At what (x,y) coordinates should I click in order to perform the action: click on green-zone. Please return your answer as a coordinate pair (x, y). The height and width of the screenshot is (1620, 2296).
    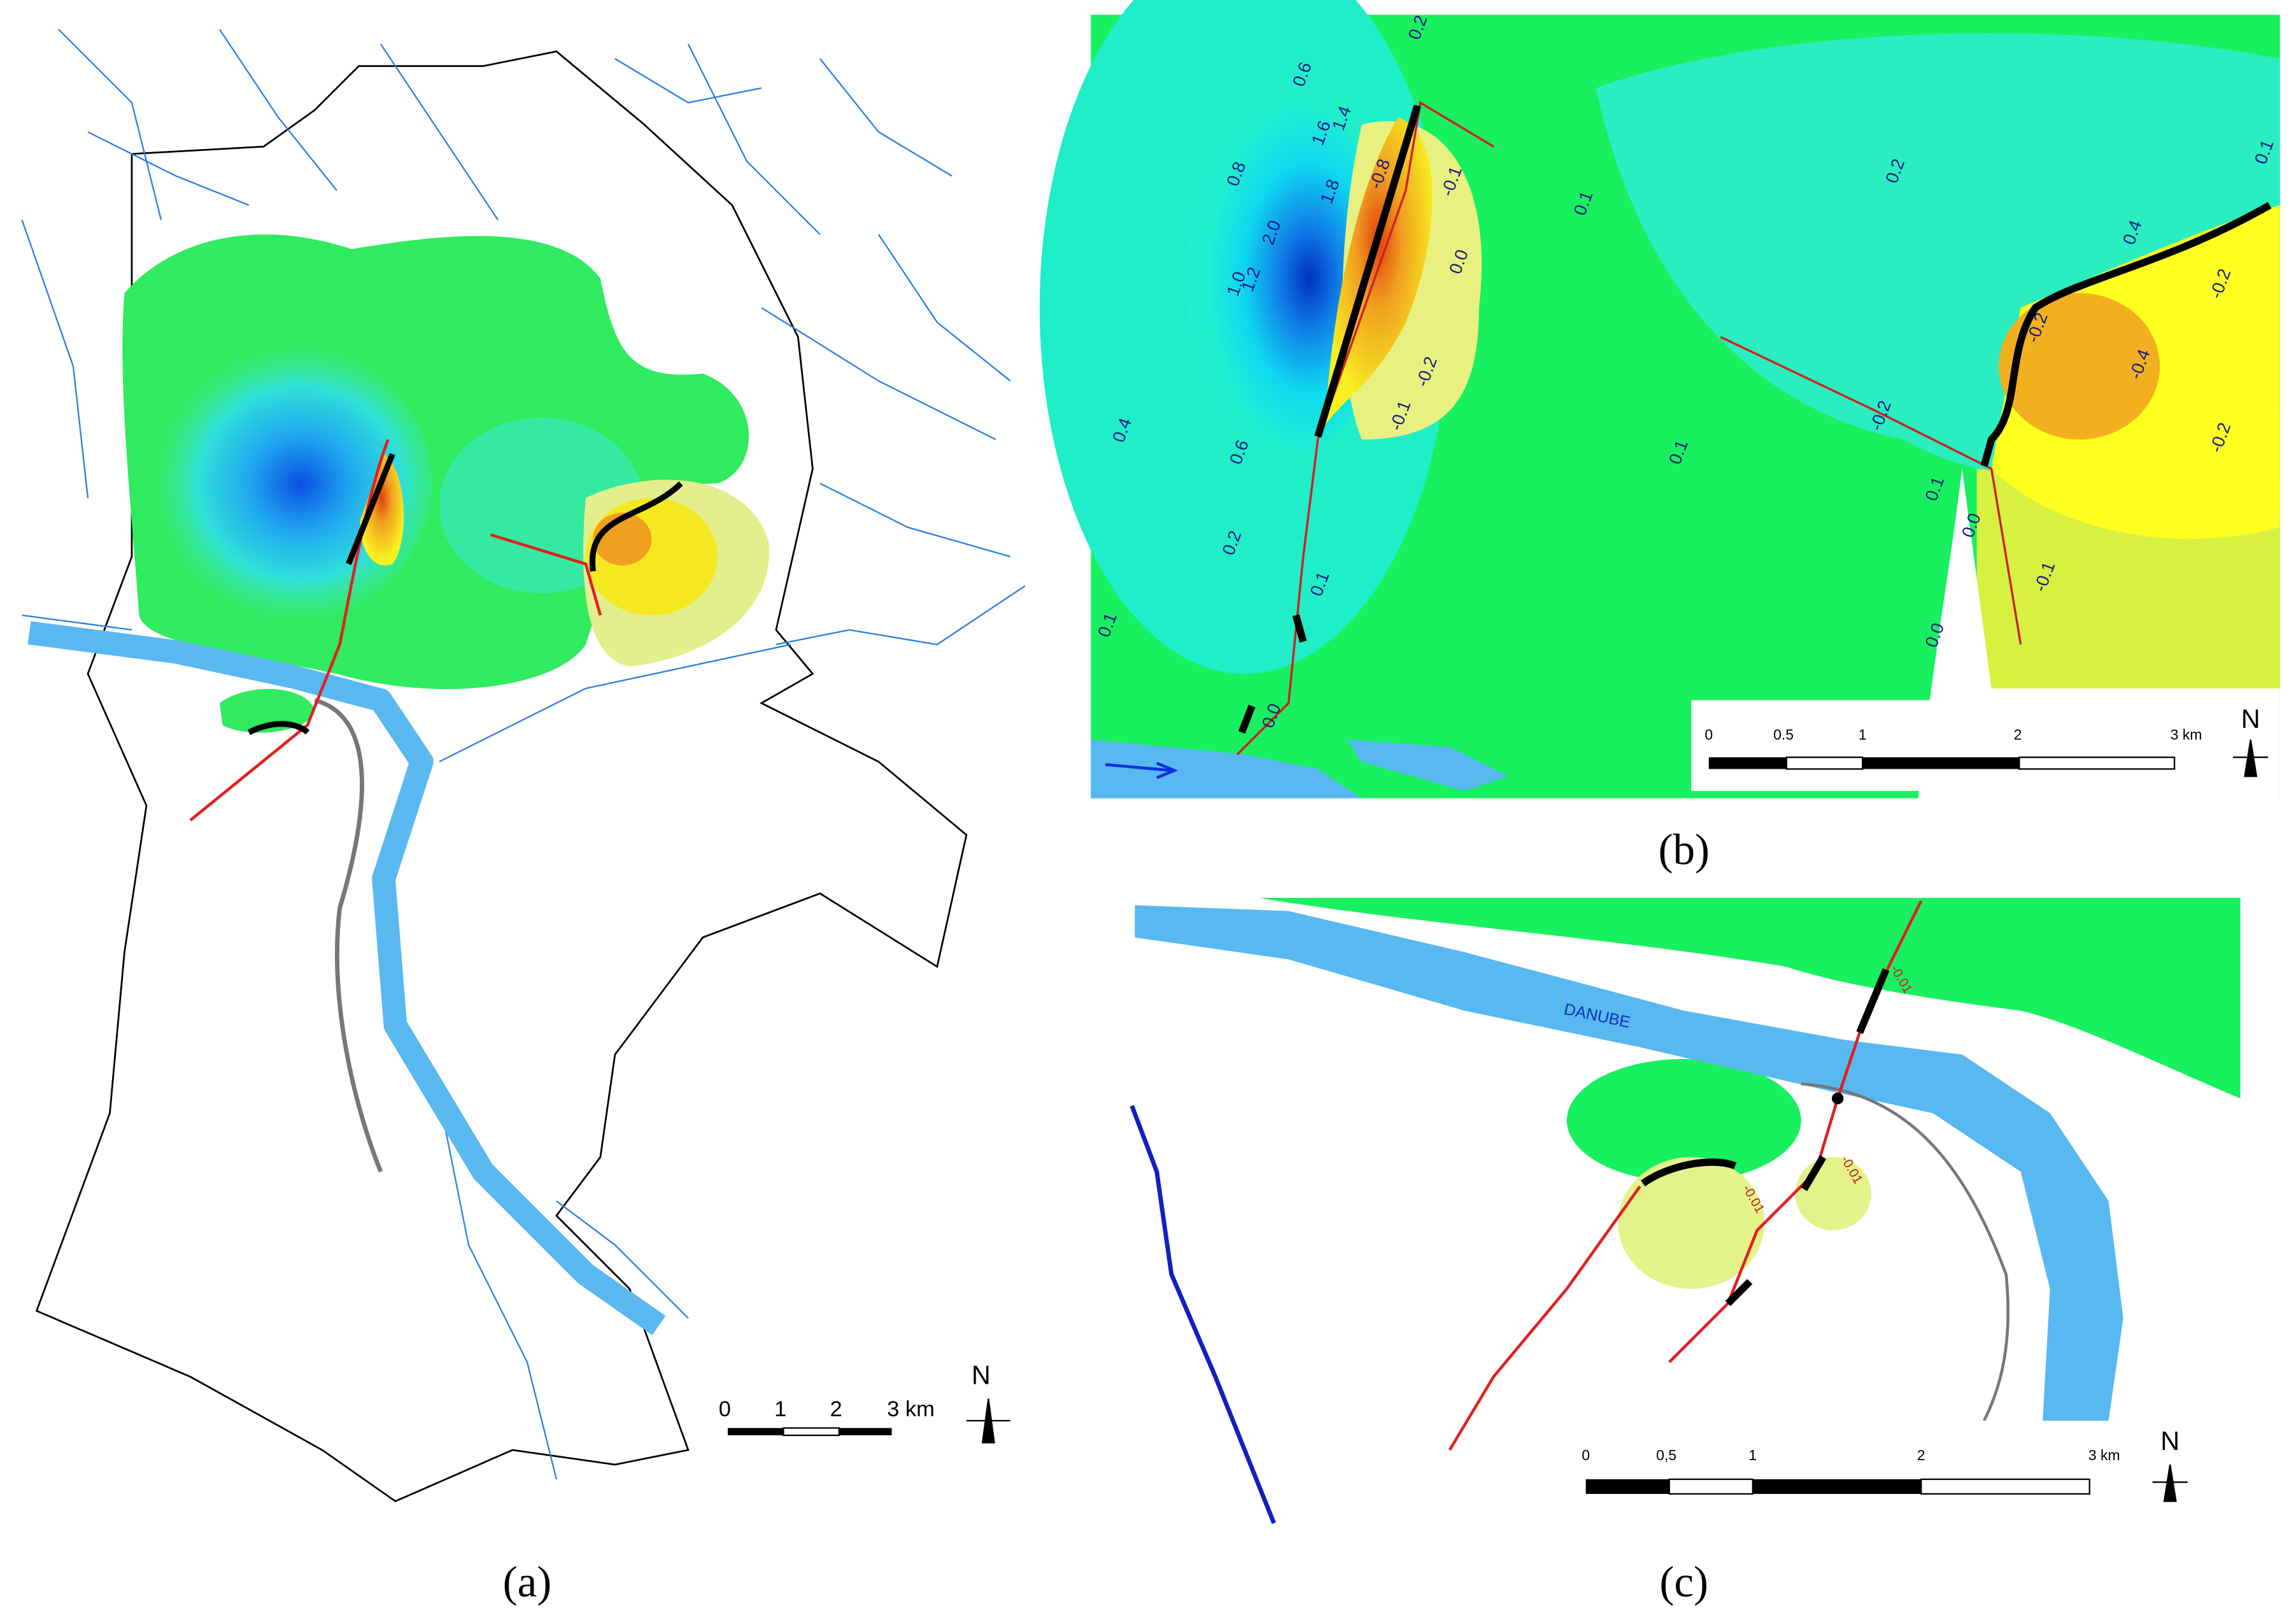
    Looking at the image, I should click on (1750, 998).